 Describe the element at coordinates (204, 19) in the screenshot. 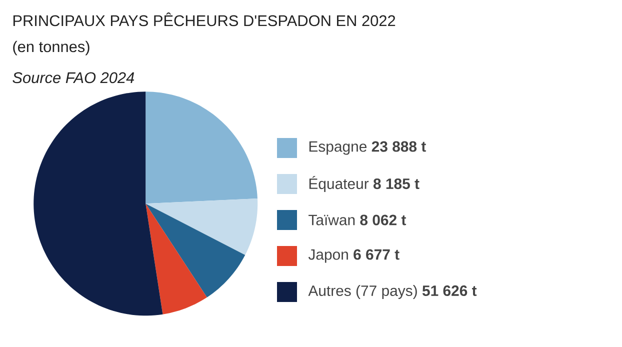

I see `chart-title: PRINCIPAUX PAYS PÊCHEURS D'ESPADON EN 2022` at that location.